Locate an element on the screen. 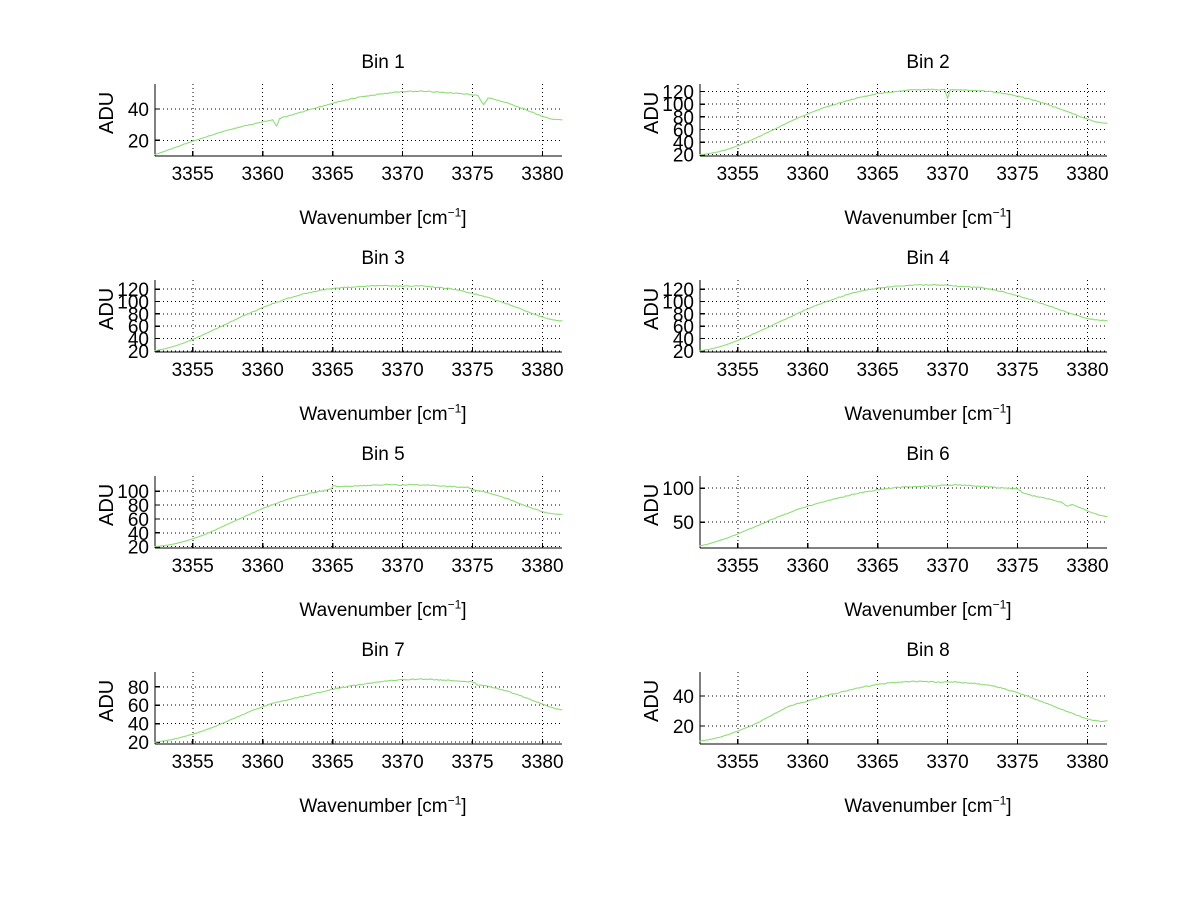 Image resolution: width=1200 pixels, height=901 pixels. panel-title: Bin 8 is located at coordinates (928, 650).